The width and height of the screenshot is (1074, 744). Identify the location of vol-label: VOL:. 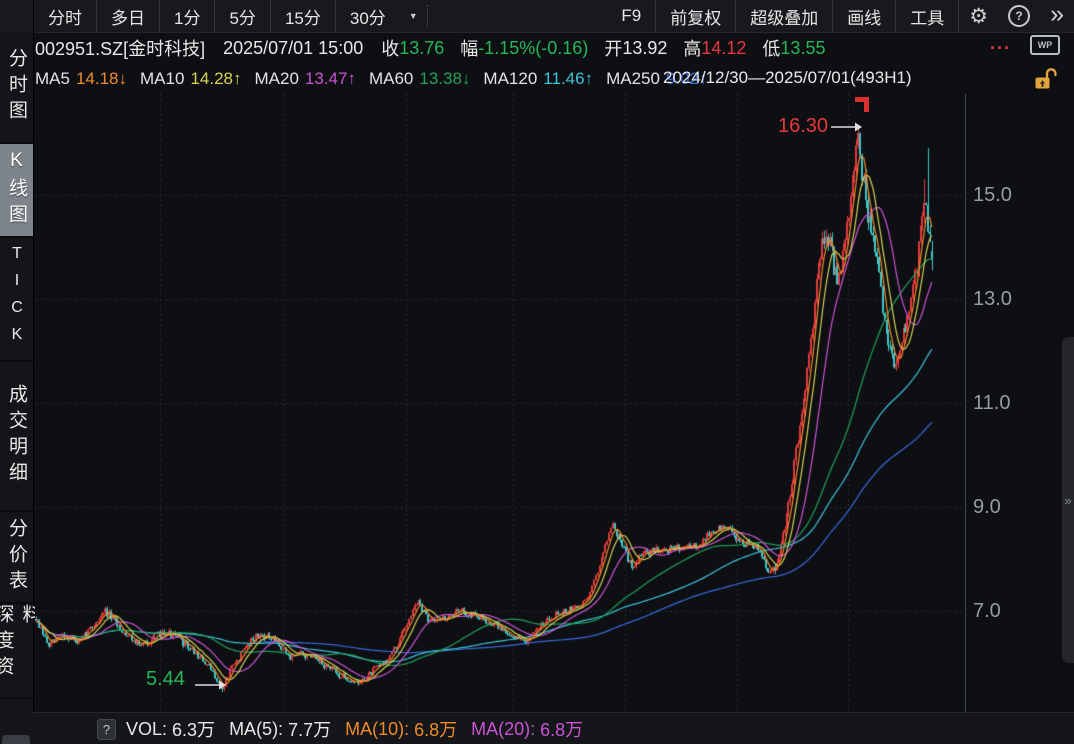
(147, 728).